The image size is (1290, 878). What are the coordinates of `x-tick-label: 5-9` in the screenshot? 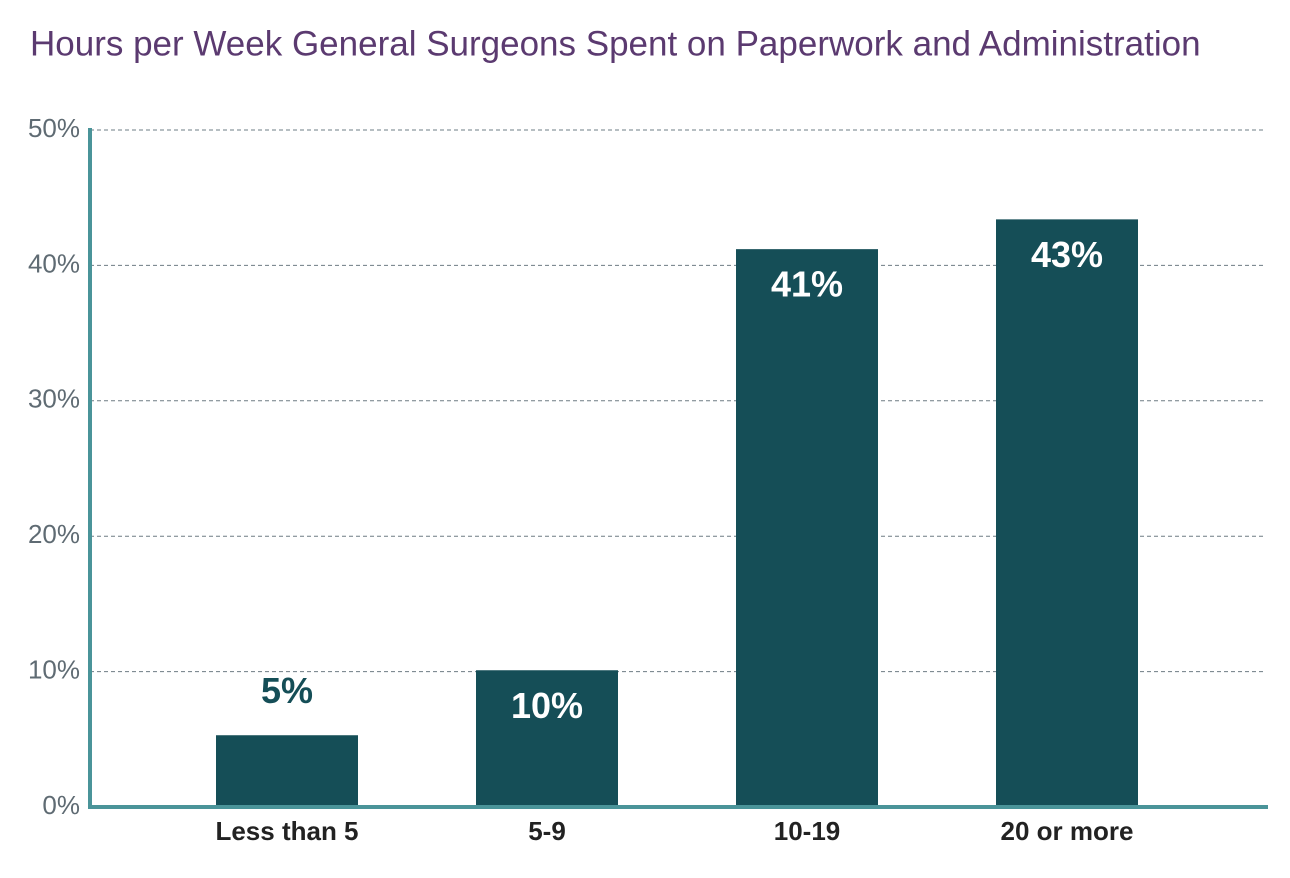 It's located at (547, 831).